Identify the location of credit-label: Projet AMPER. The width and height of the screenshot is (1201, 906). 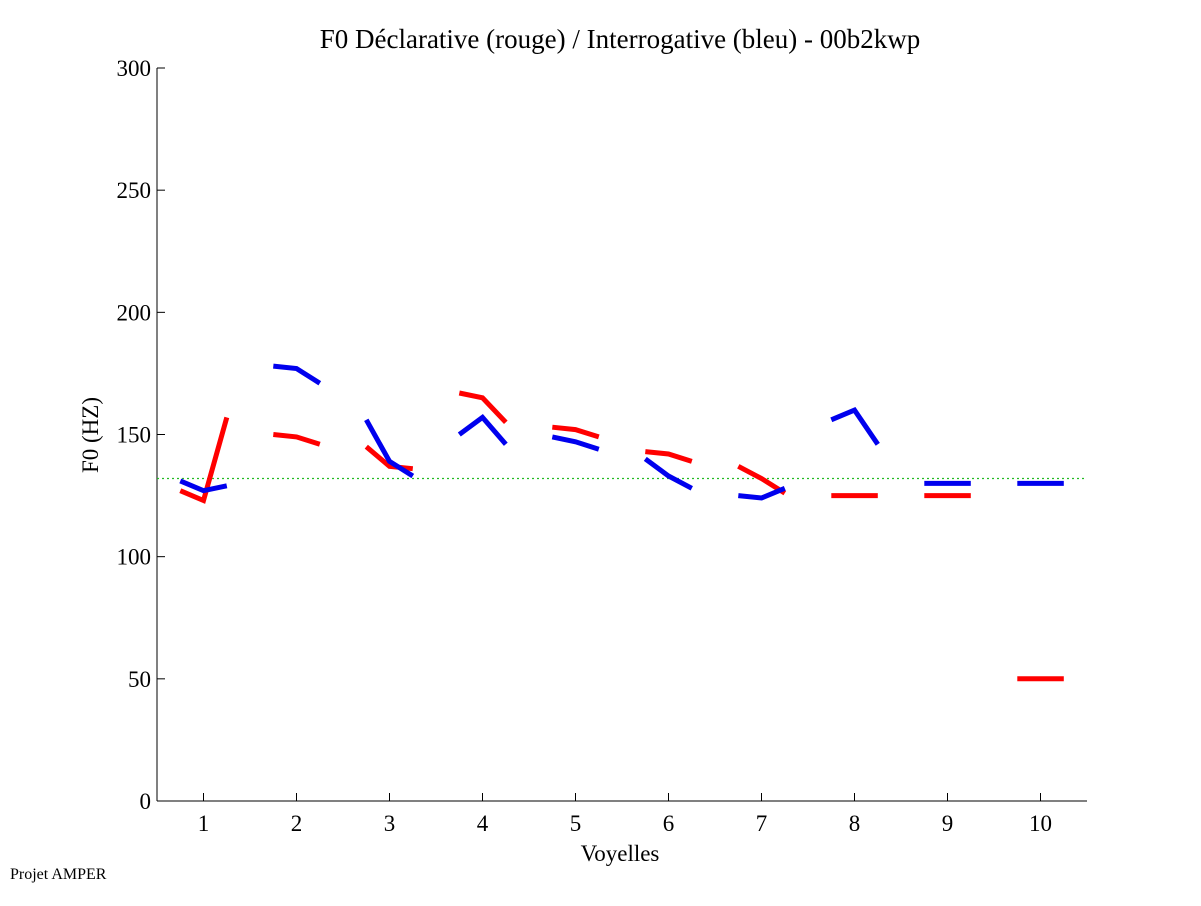
(58, 874).